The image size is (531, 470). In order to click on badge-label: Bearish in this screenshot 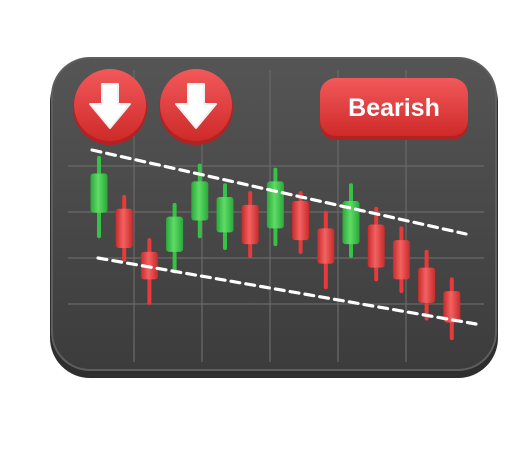, I will do `click(394, 108)`.